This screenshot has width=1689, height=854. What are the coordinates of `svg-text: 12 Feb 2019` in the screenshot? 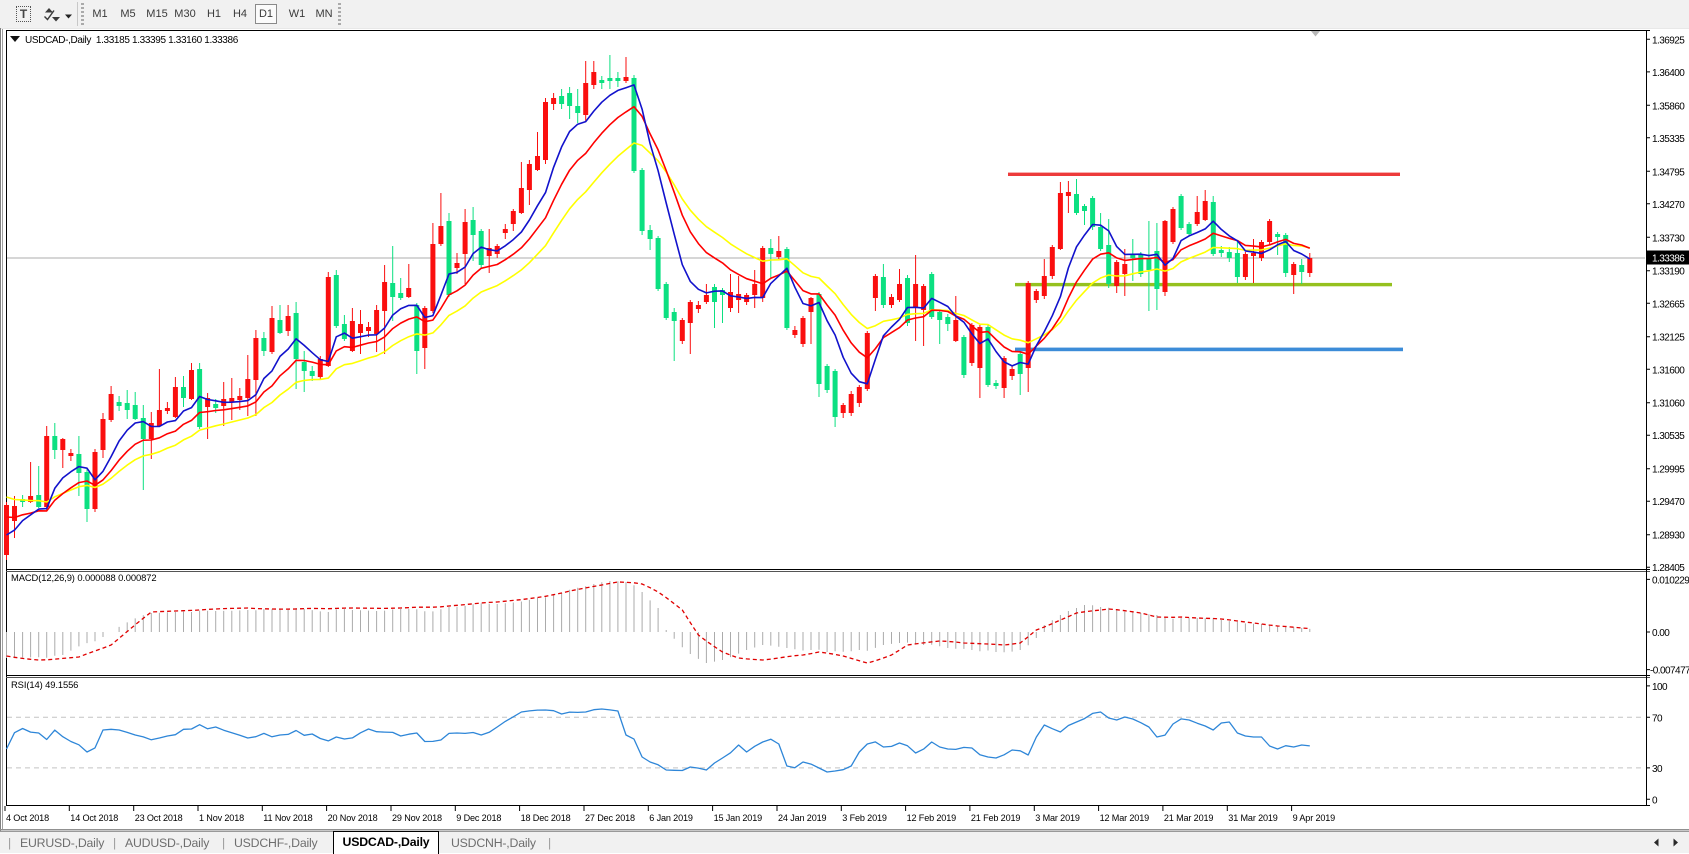 It's located at (932, 818).